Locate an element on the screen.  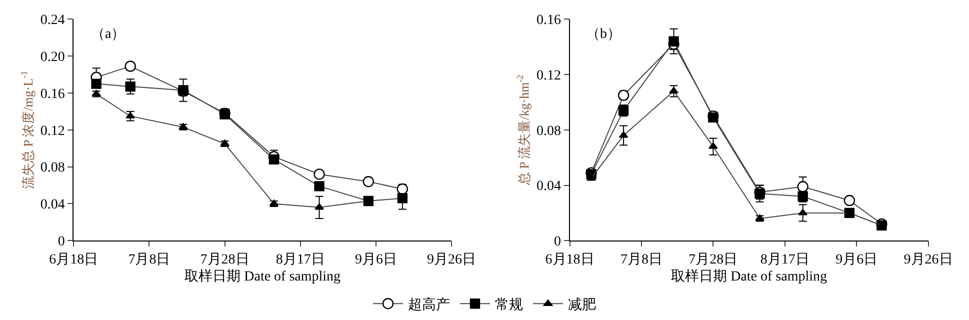
y-tick-label: 0.24 is located at coordinates (52, 20).